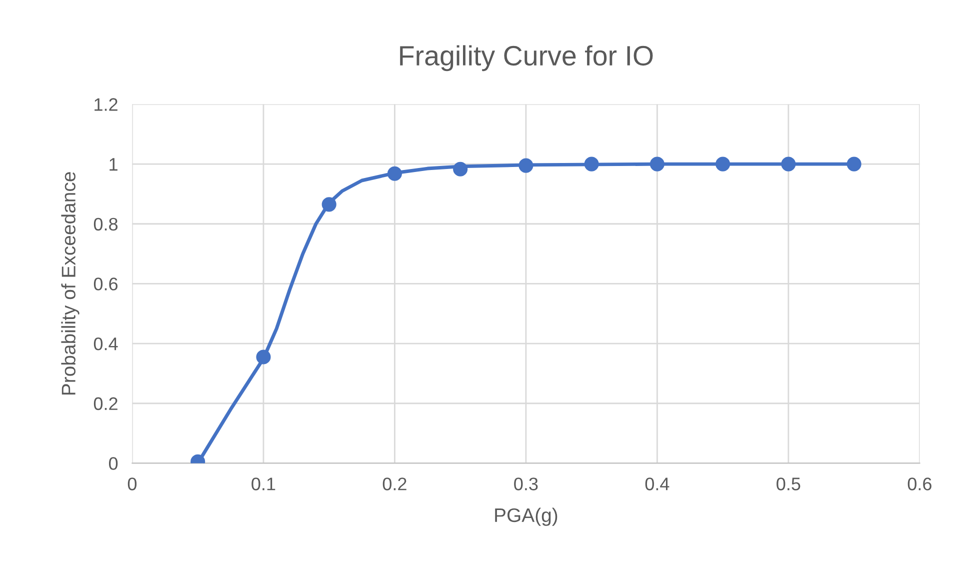 The height and width of the screenshot is (579, 958). Describe the element at coordinates (526, 484) in the screenshot. I see `x-tick-label: 0.3` at that location.